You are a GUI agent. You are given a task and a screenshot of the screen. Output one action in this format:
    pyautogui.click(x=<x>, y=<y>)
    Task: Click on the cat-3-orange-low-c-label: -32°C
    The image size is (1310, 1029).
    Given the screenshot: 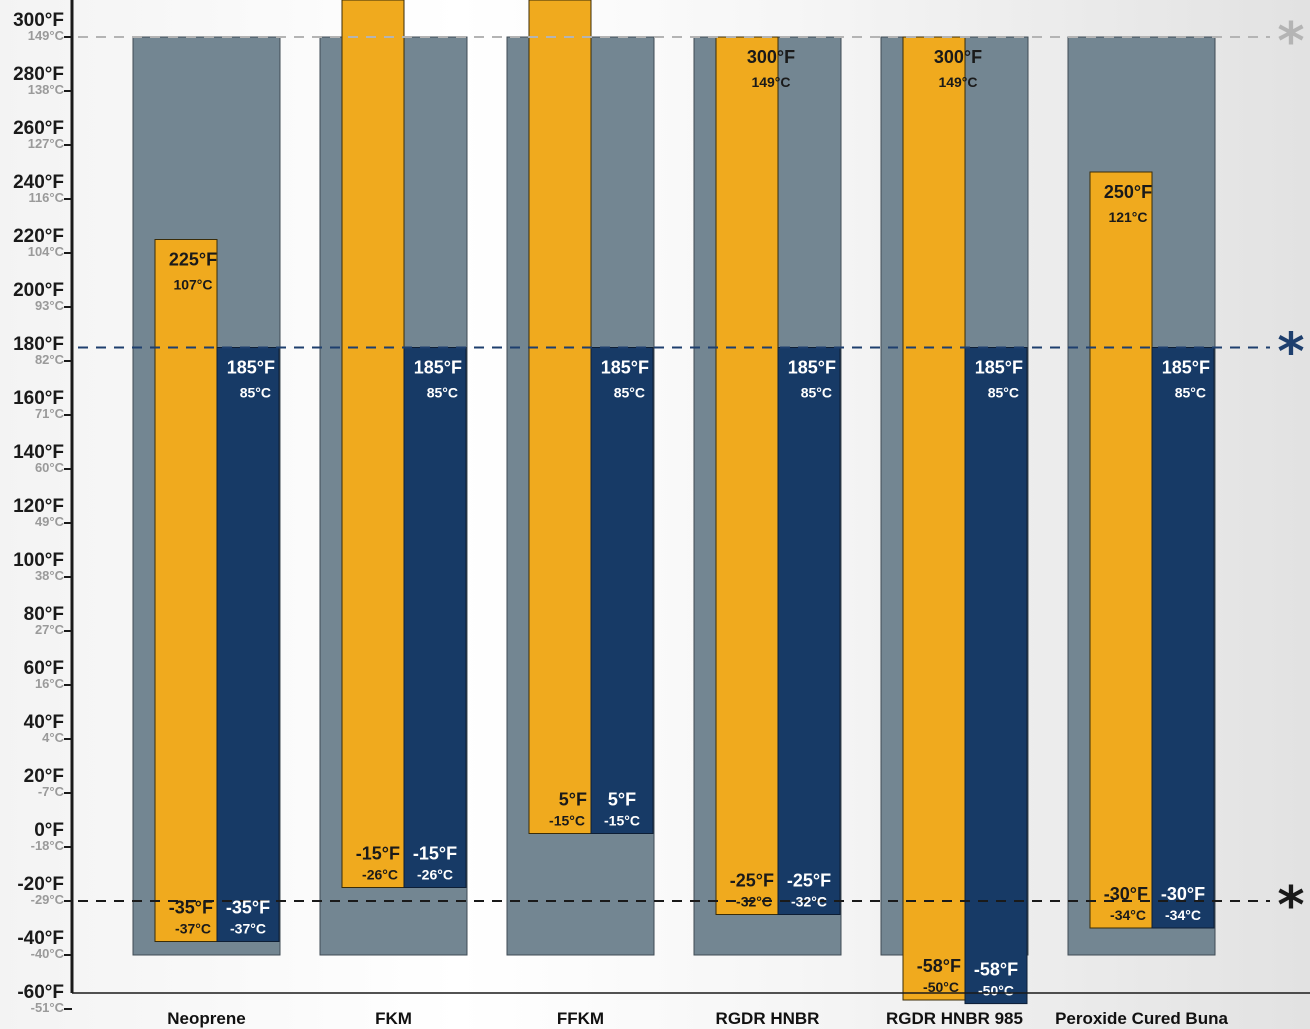 What is the action you would take?
    pyautogui.click(x=754, y=902)
    